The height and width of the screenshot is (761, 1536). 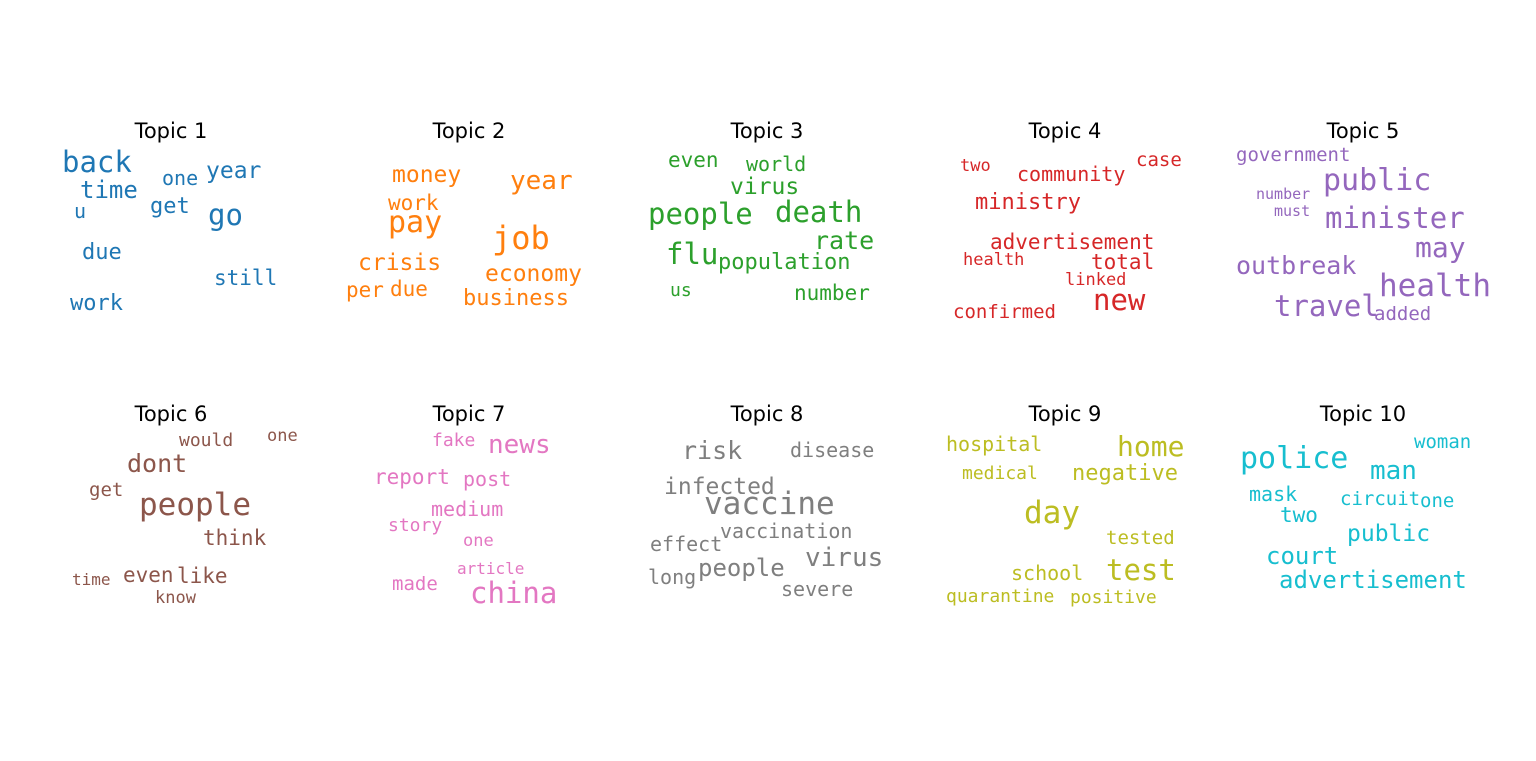 What do you see at coordinates (832, 450) in the screenshot?
I see `topic-word: disease` at bounding box center [832, 450].